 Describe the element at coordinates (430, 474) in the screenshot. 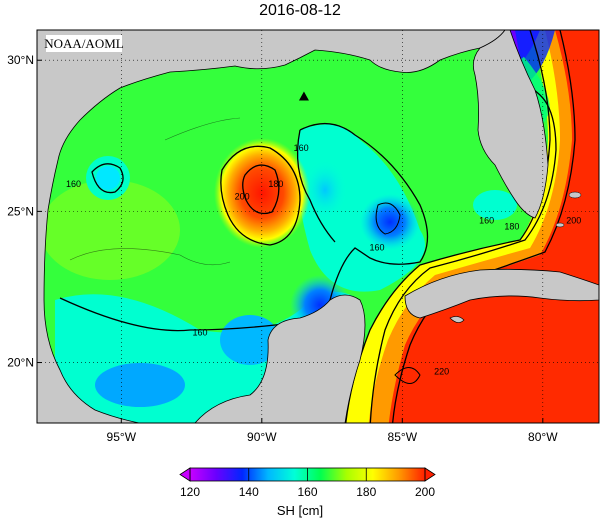

I see `colorbar-max-extension` at that location.